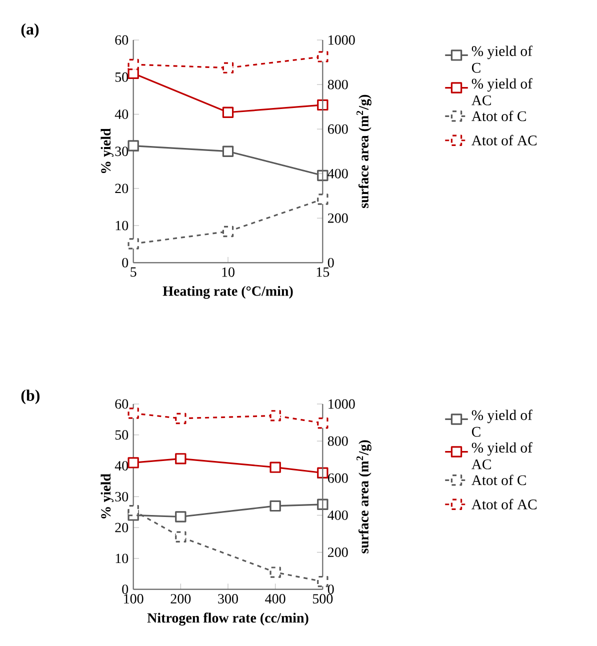  I want to click on x-tick-label: 5, so click(133, 272).